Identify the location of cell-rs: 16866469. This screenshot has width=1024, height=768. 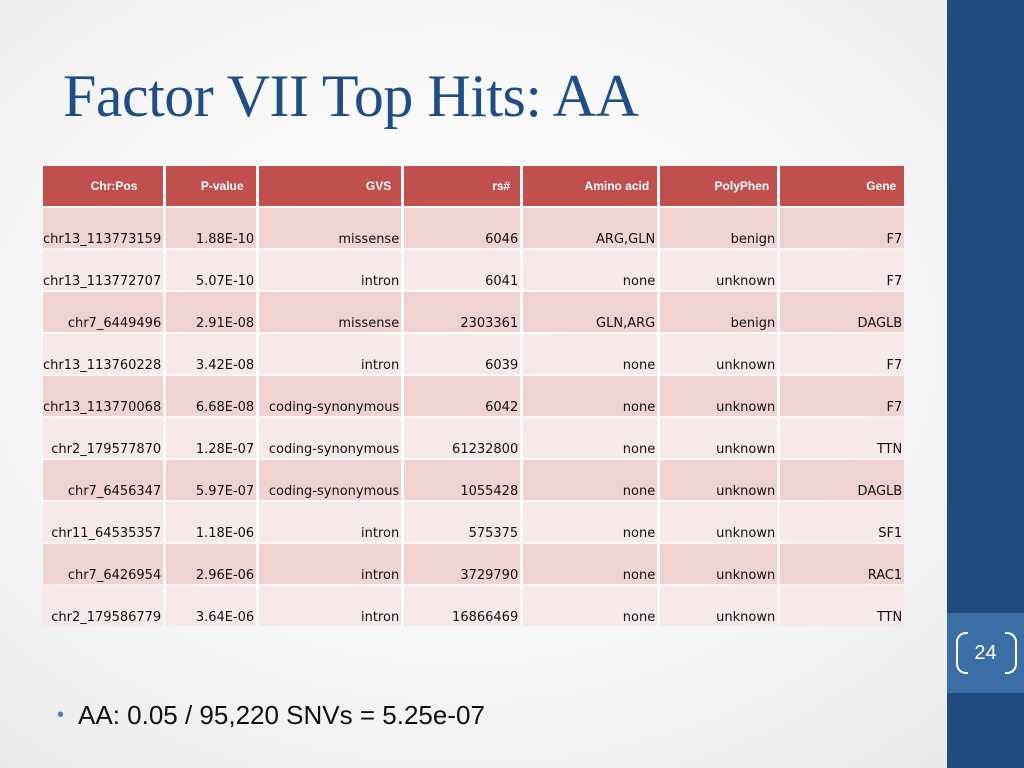
(462, 606).